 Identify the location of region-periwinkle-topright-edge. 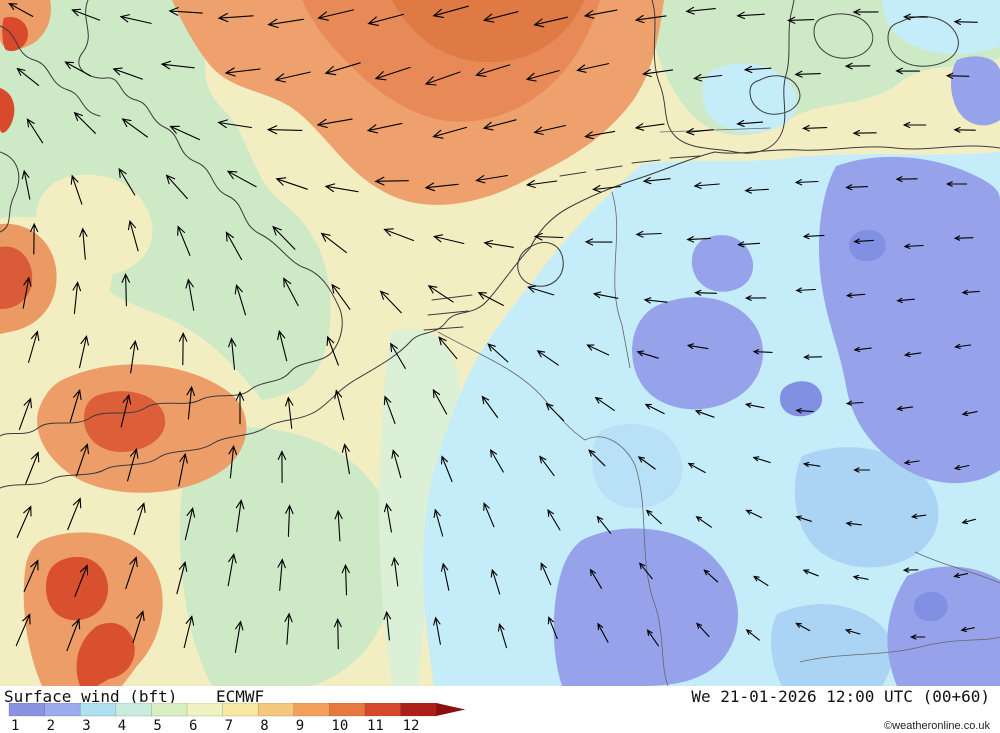
(975, 91).